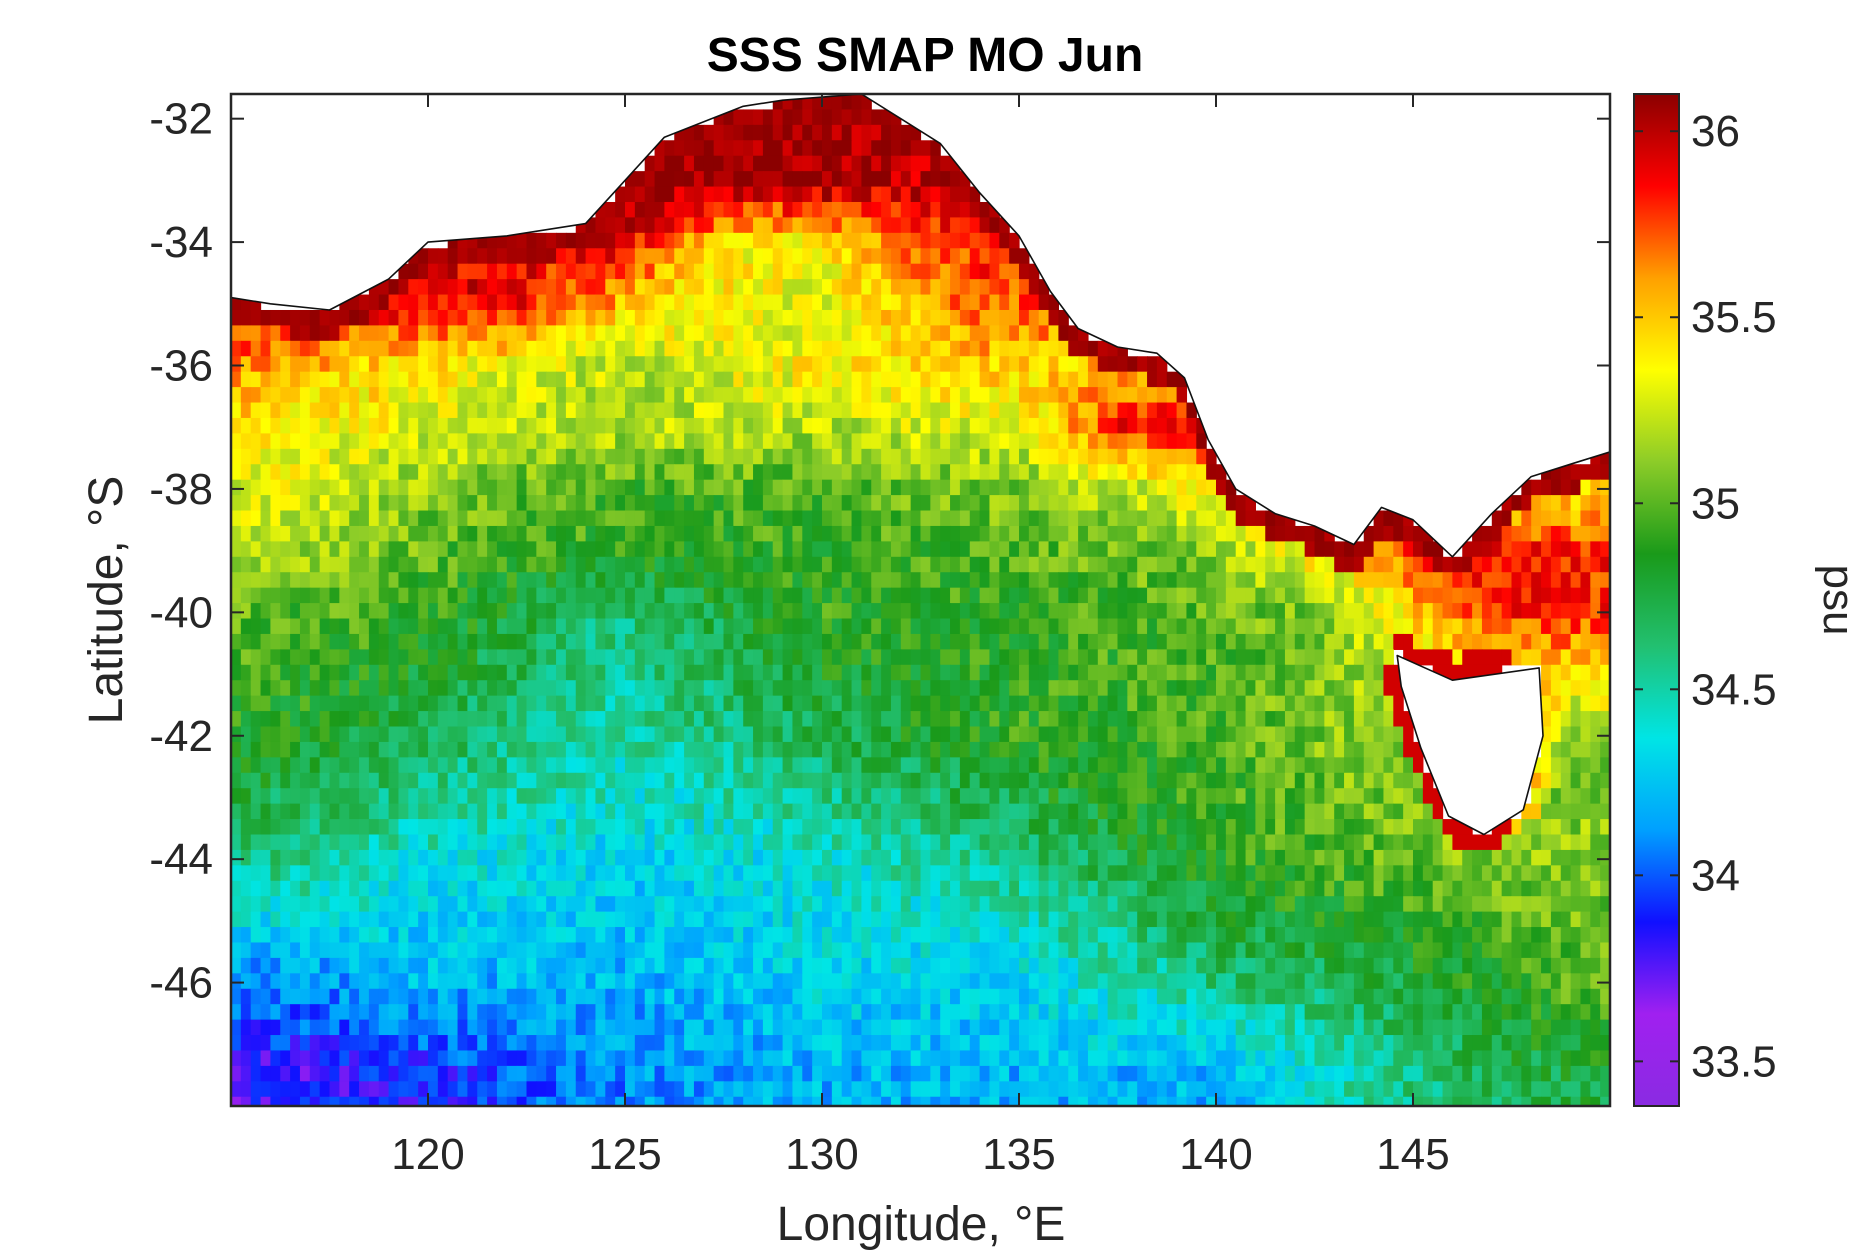 The height and width of the screenshot is (1250, 1875). Describe the element at coordinates (1715, 131) in the screenshot. I see `colorbar-tick-label: 36` at that location.